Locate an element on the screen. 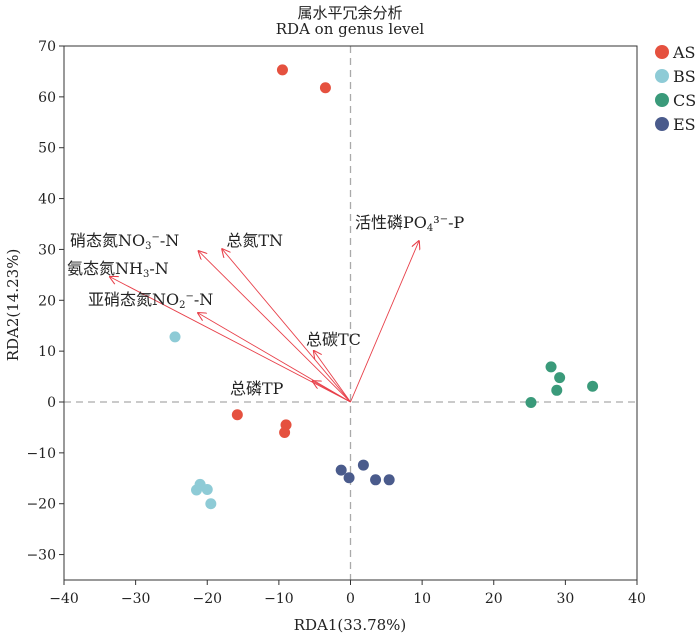  y-tick-label: −30 is located at coordinates (41, 556).